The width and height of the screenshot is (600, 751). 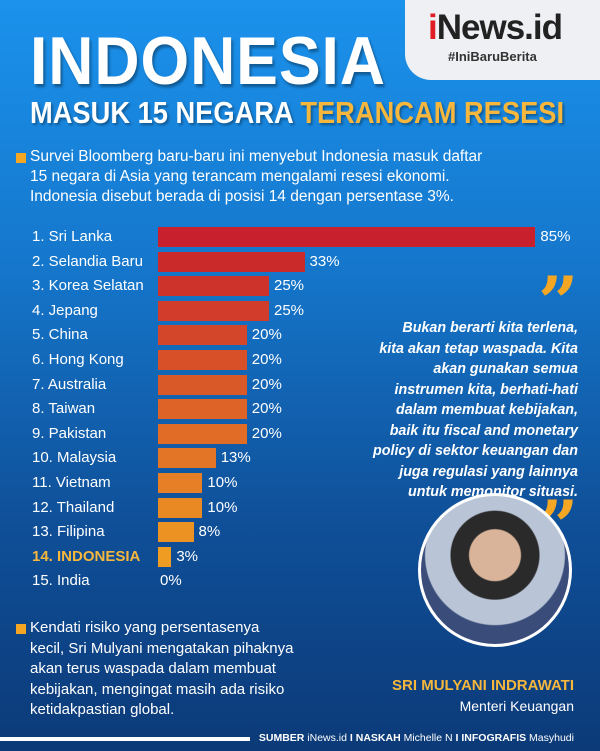 I want to click on category-label: 15. India, so click(x=61, y=581).